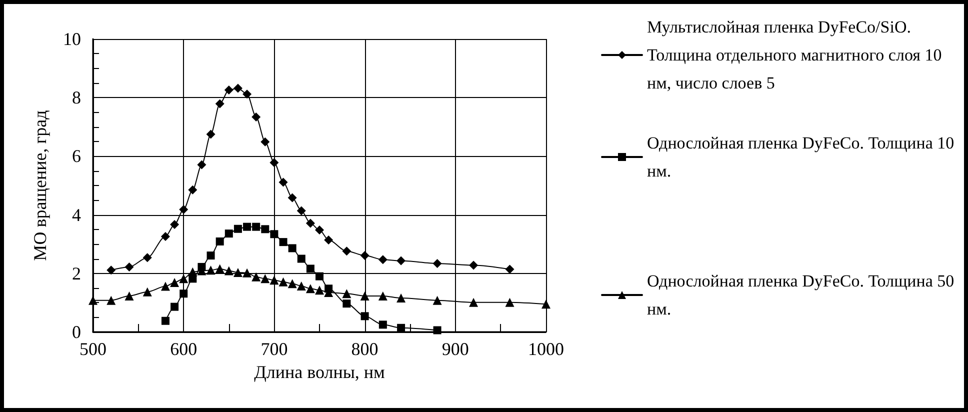 The width and height of the screenshot is (968, 412). What do you see at coordinates (319, 372) in the screenshot?
I see `x-axis-title: Длина волны, нм` at bounding box center [319, 372].